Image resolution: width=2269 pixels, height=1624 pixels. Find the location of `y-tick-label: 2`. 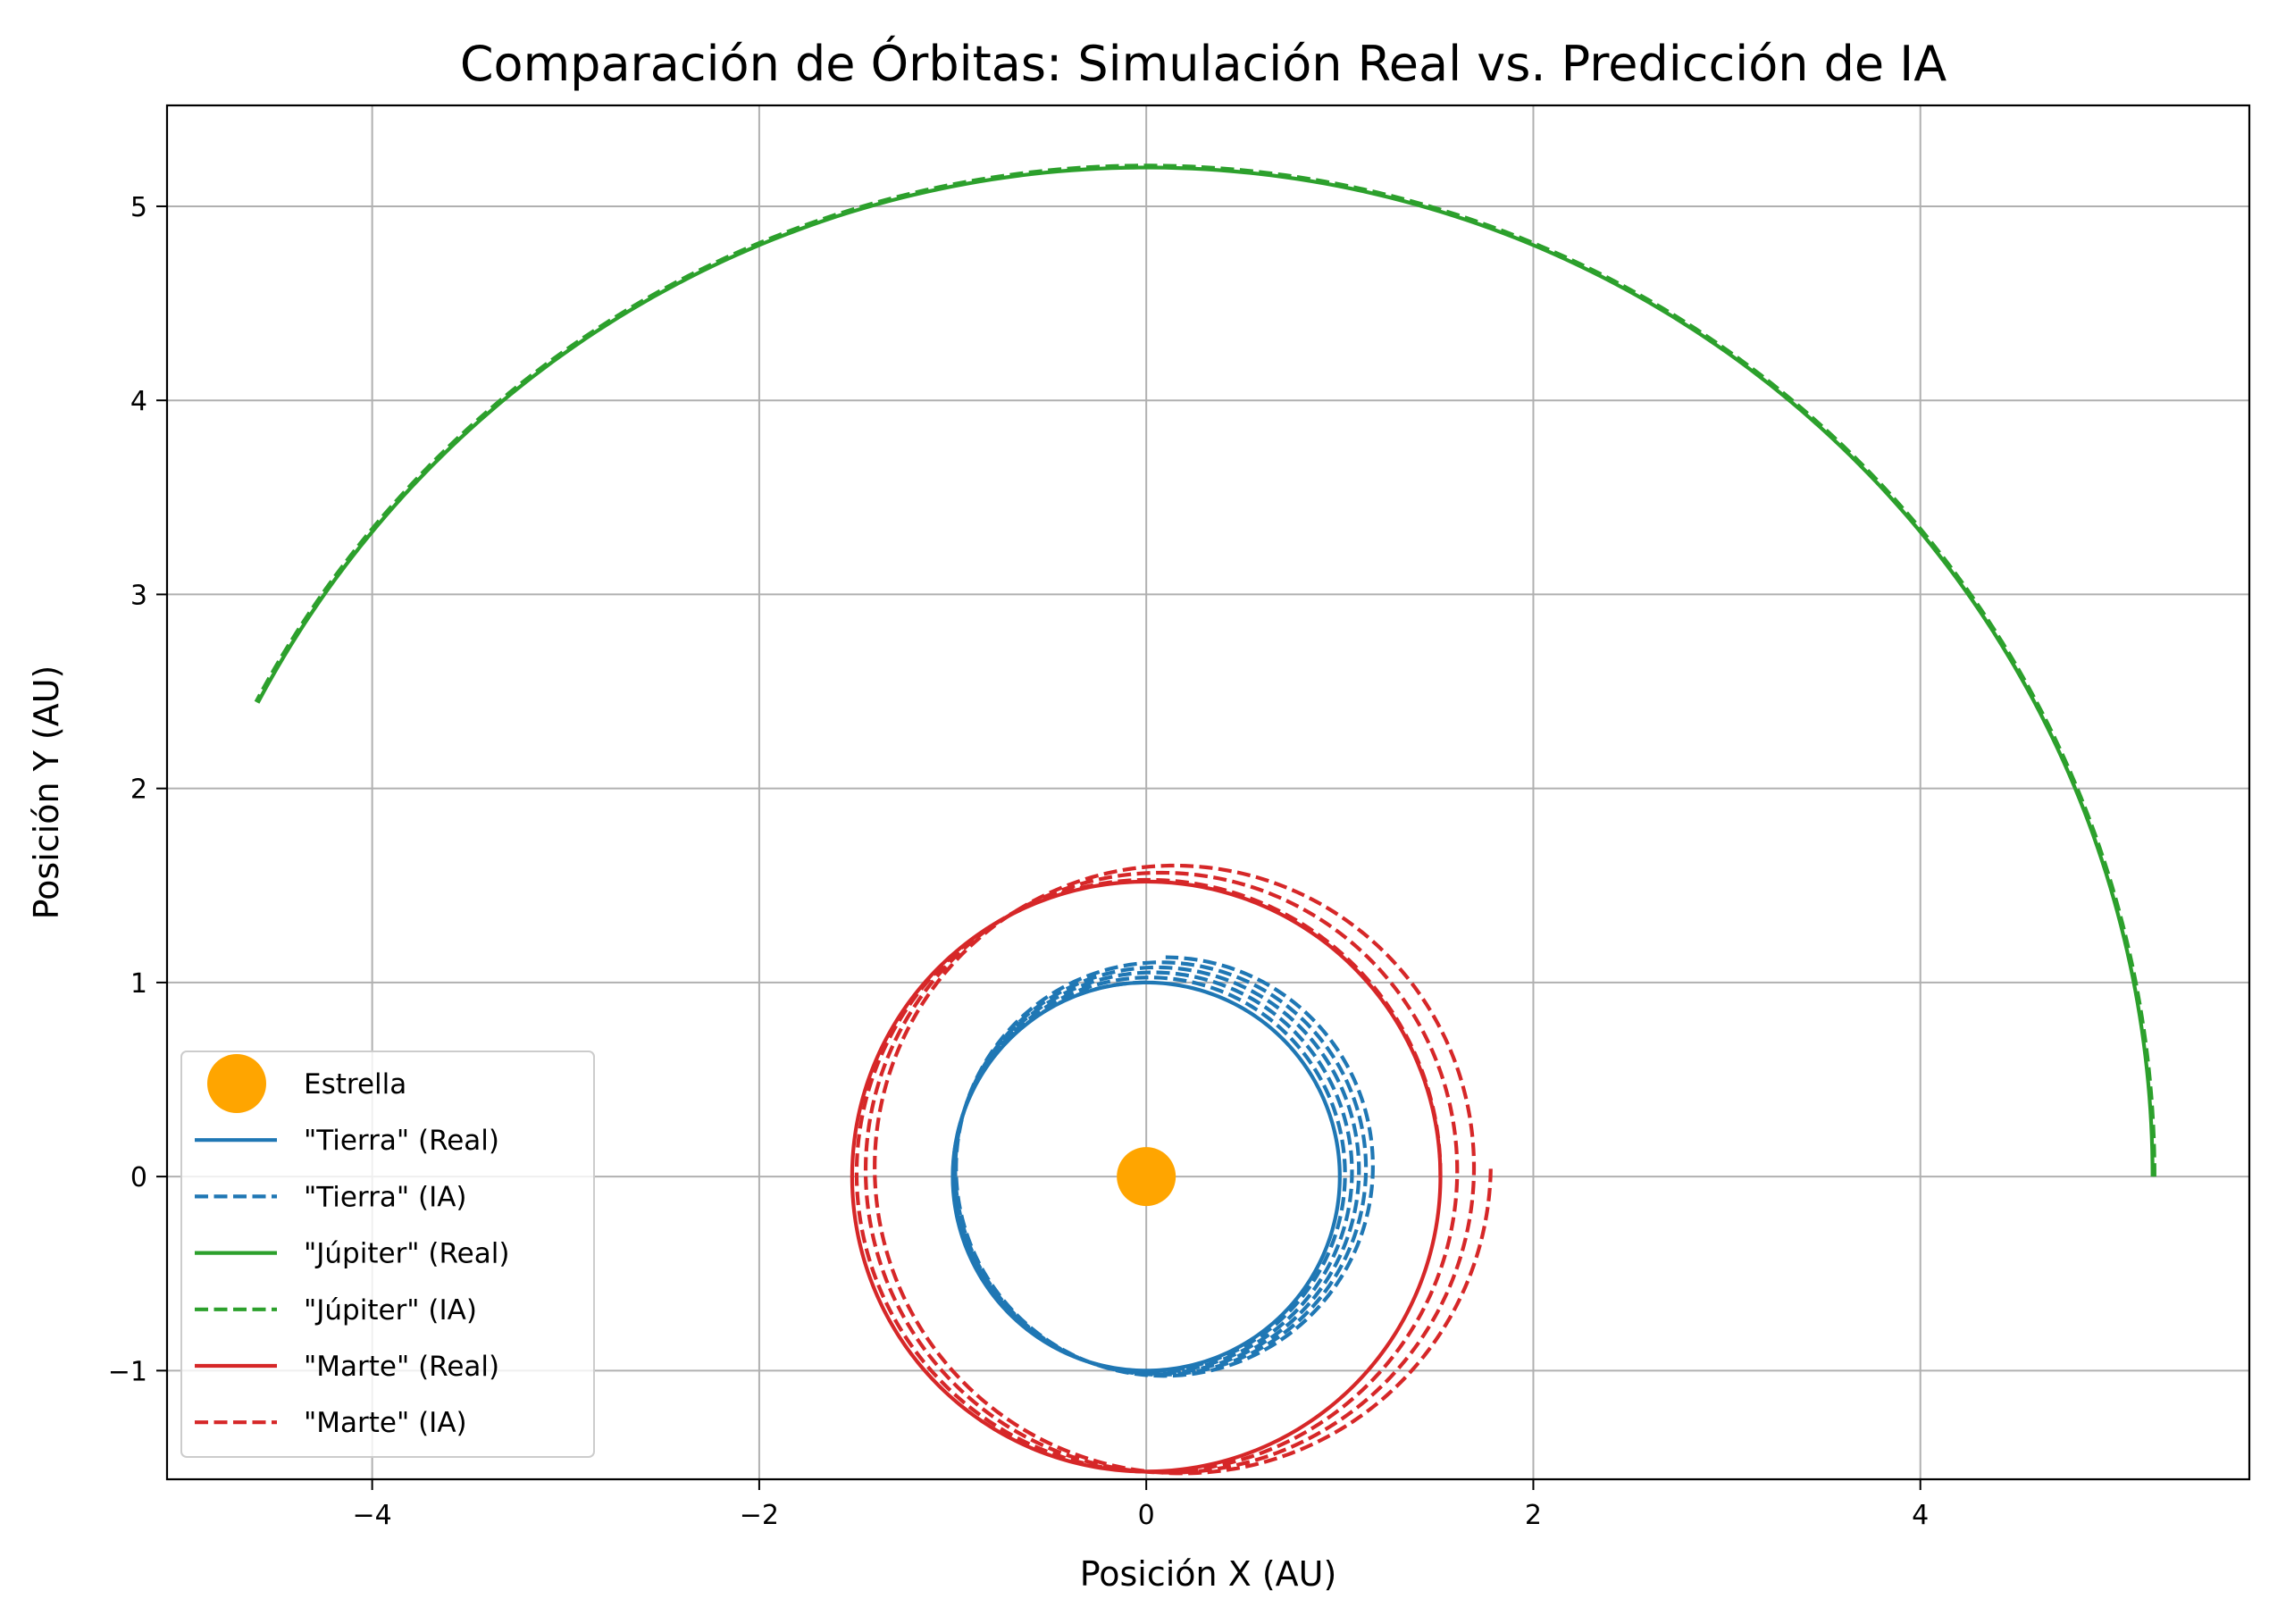

y-tick-label: 2 is located at coordinates (139, 790).